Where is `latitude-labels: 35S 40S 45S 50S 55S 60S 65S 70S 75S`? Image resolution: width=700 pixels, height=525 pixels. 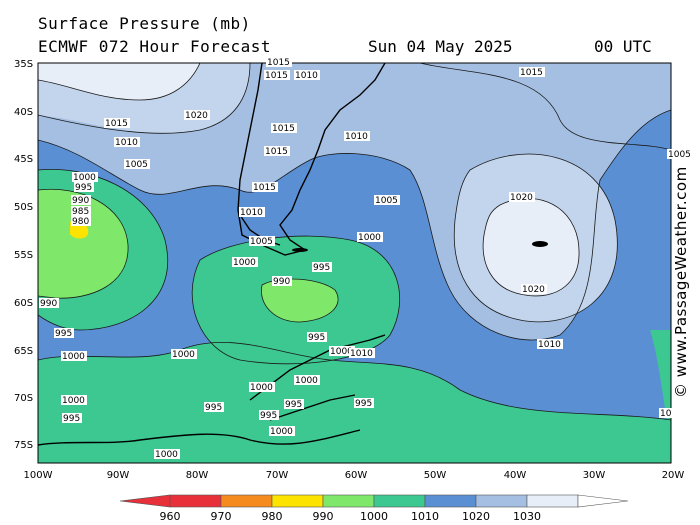
latitude-labels: 35S 40S 45S 50S 55S 60S 65S 70S 75S is located at coordinates (23, 255).